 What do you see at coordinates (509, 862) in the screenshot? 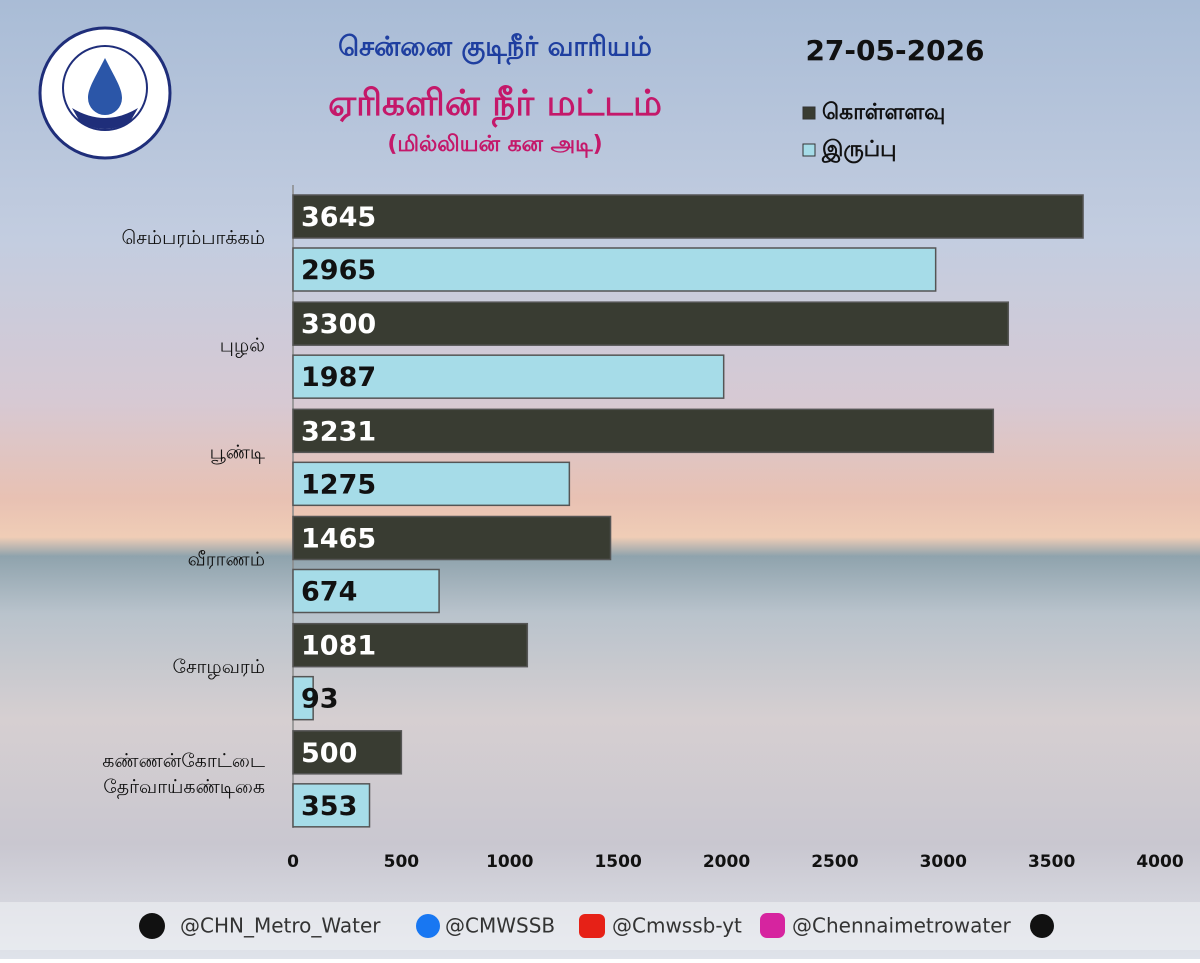
I see `x-tick-label: 1000` at bounding box center [509, 862].